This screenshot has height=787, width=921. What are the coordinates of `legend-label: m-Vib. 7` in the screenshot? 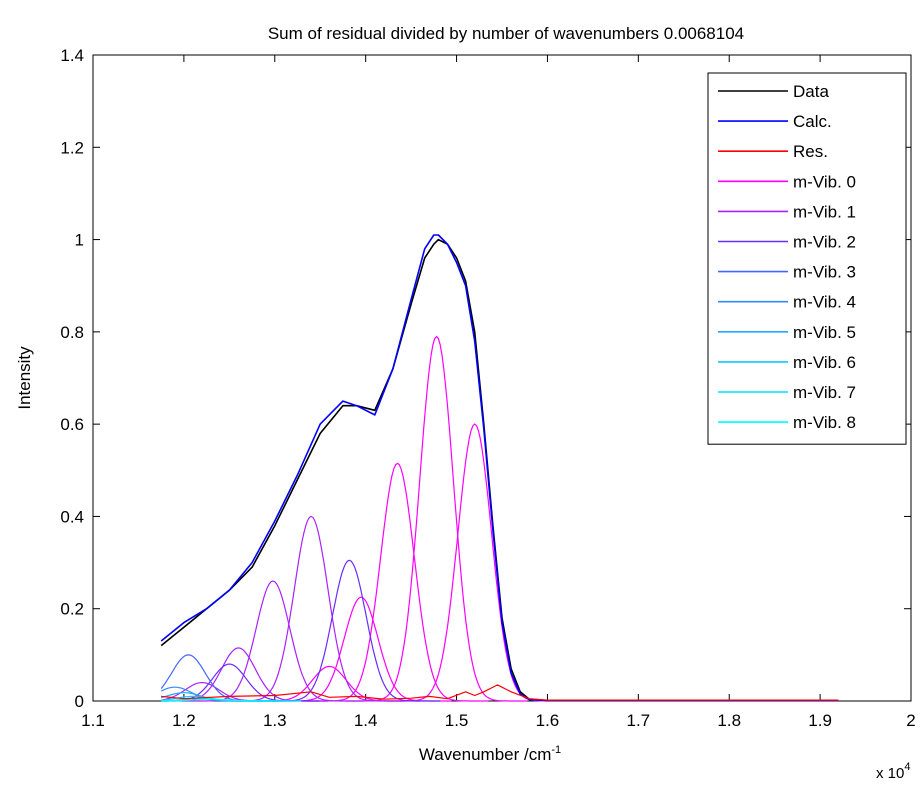 It's located at (824, 392).